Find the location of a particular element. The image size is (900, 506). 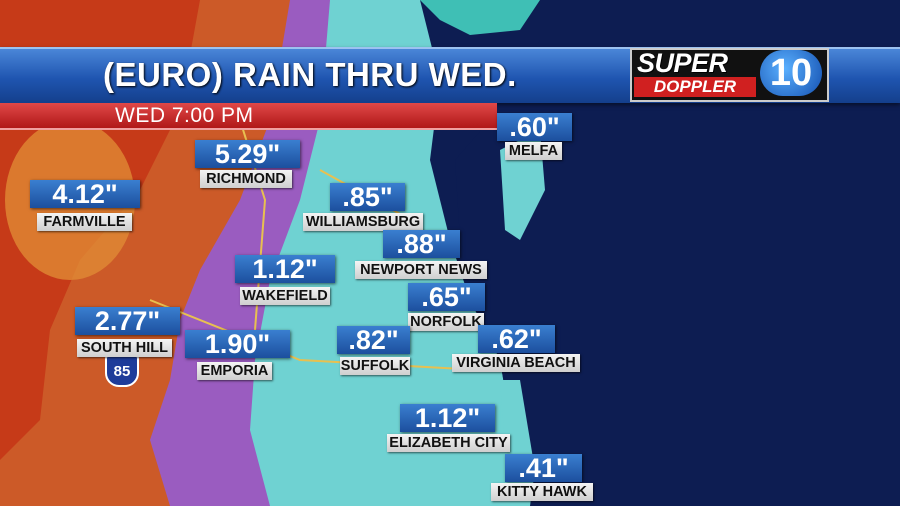

time-bar is located at coordinates (248, 116).